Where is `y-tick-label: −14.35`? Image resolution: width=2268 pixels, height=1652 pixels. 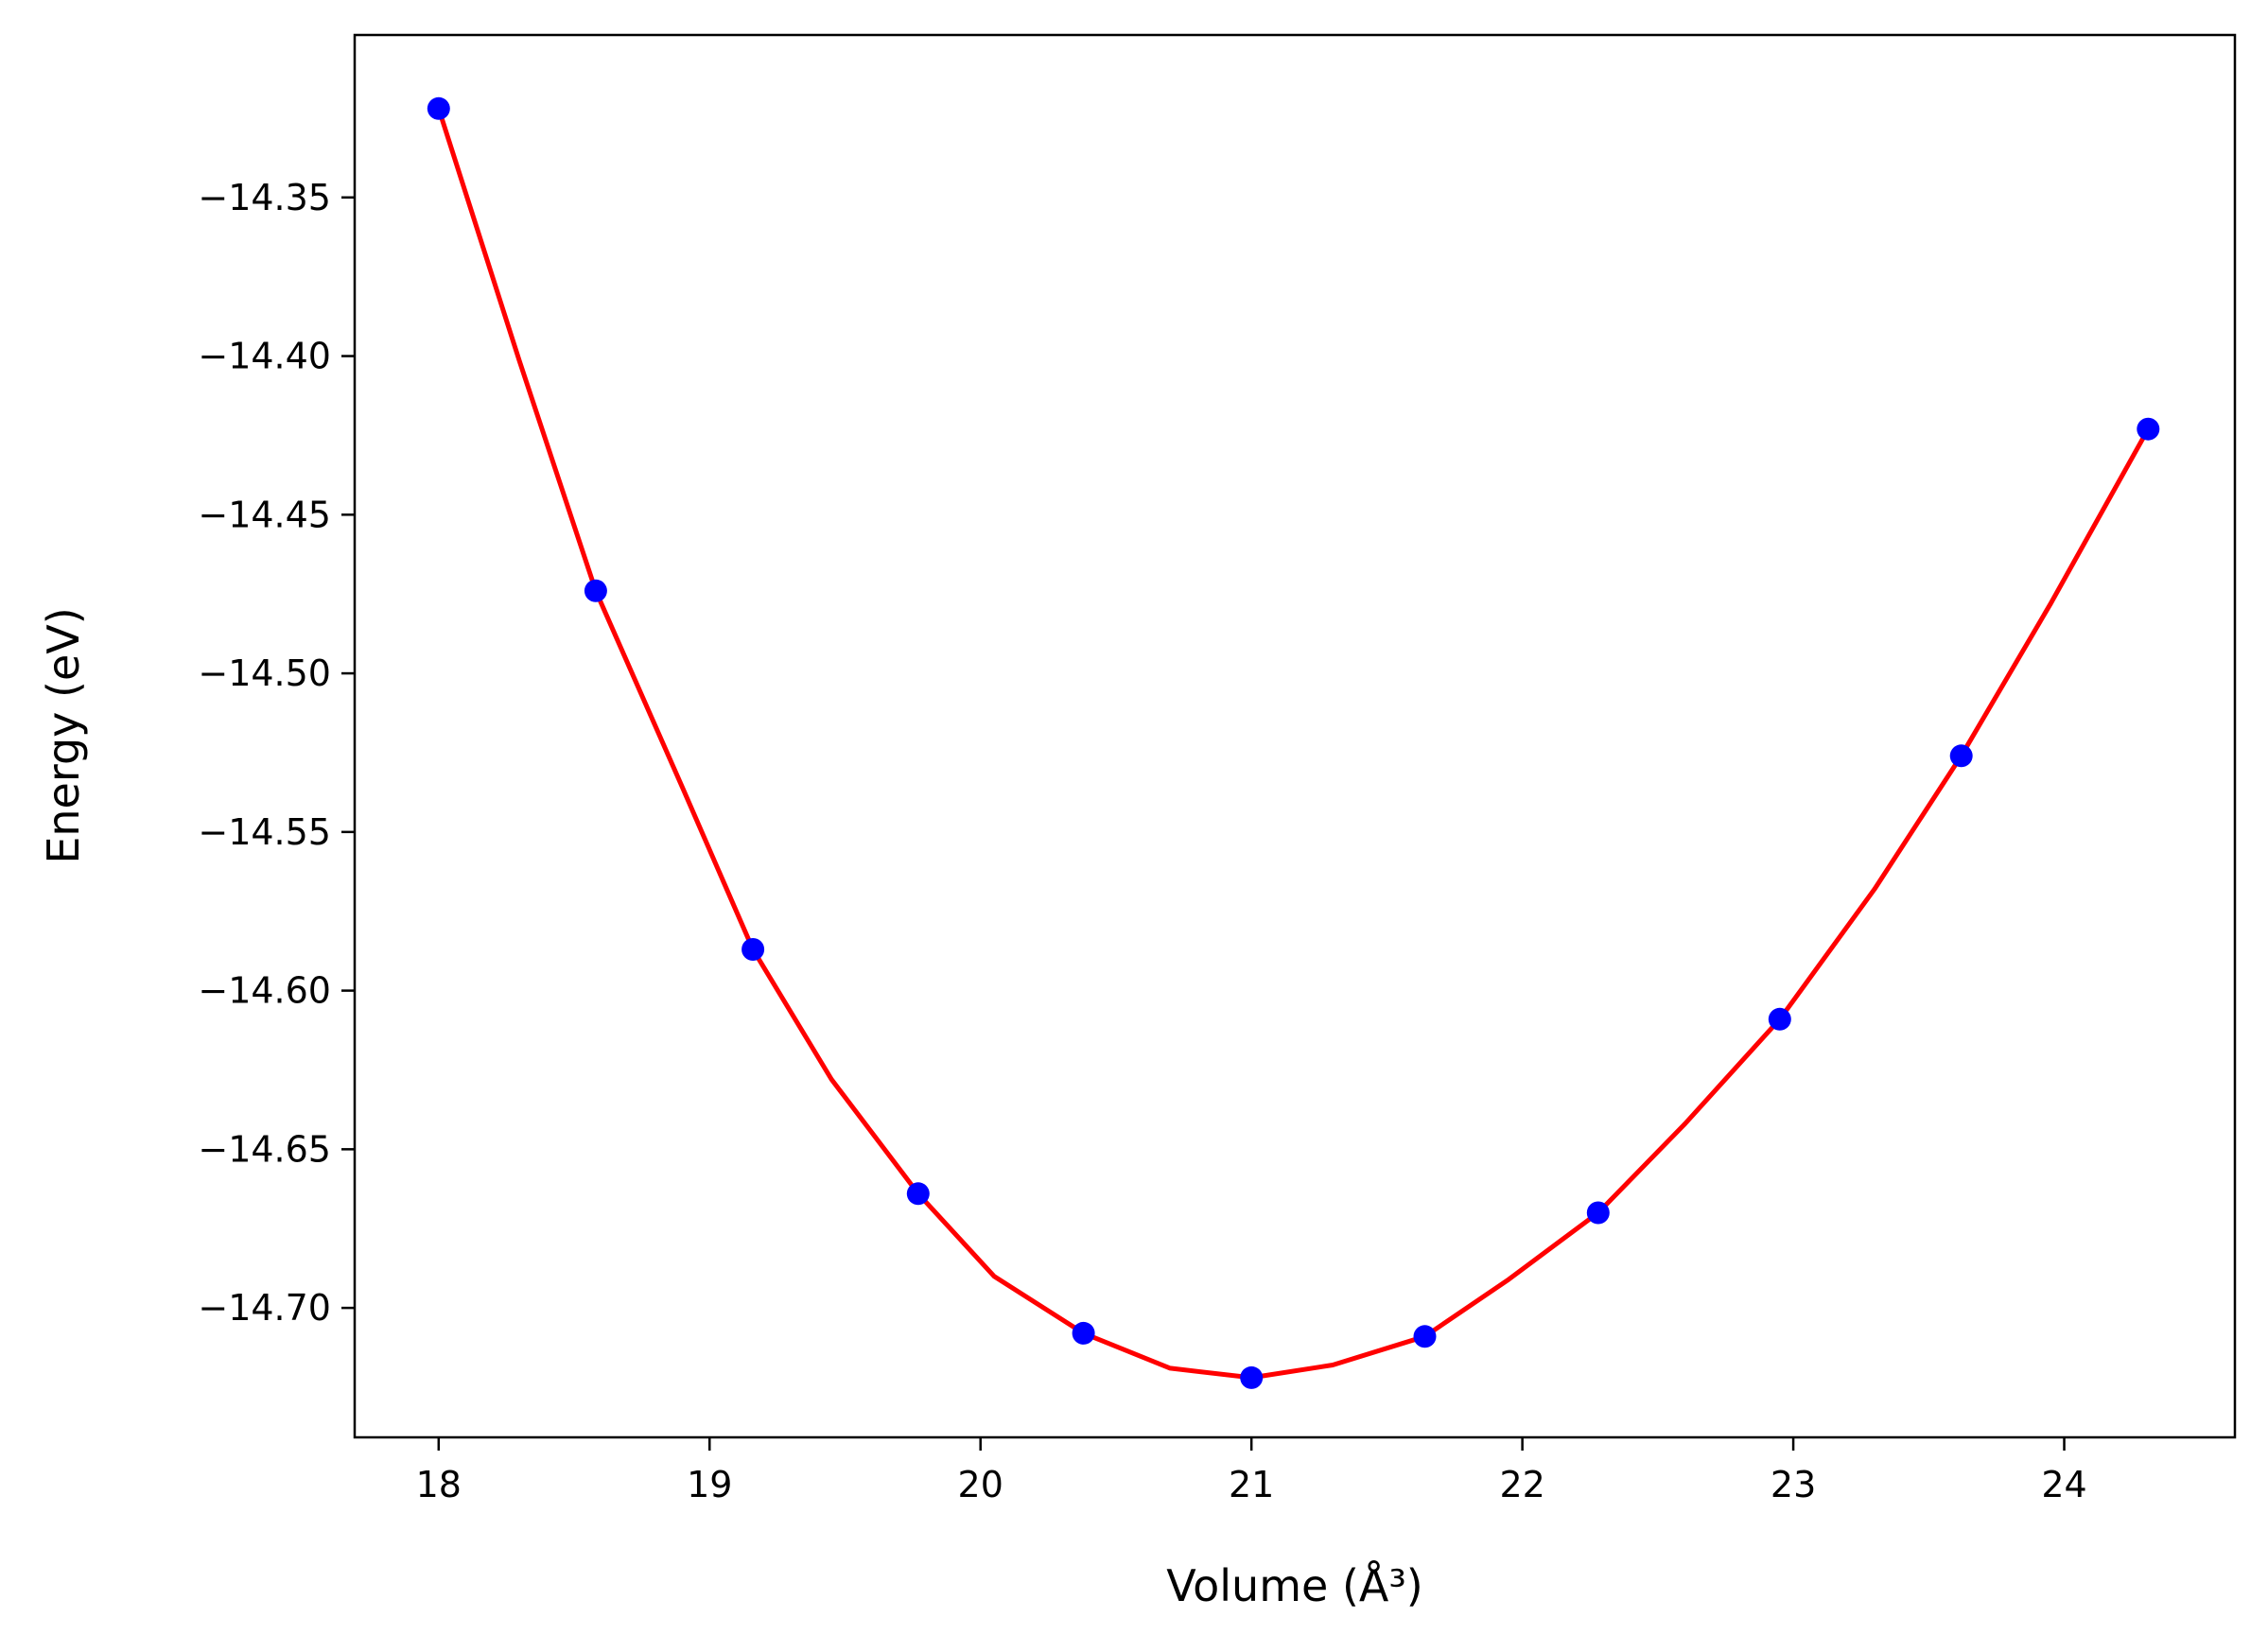
y-tick-label: −14.35 is located at coordinates (264, 198).